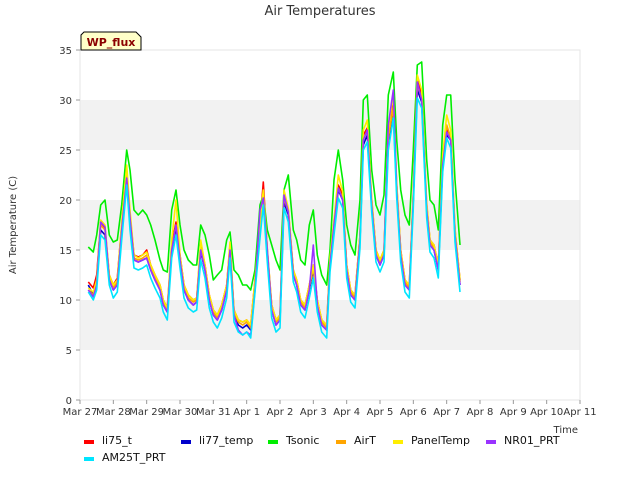  I want to click on y-tick-label: 5, so click(69, 351).